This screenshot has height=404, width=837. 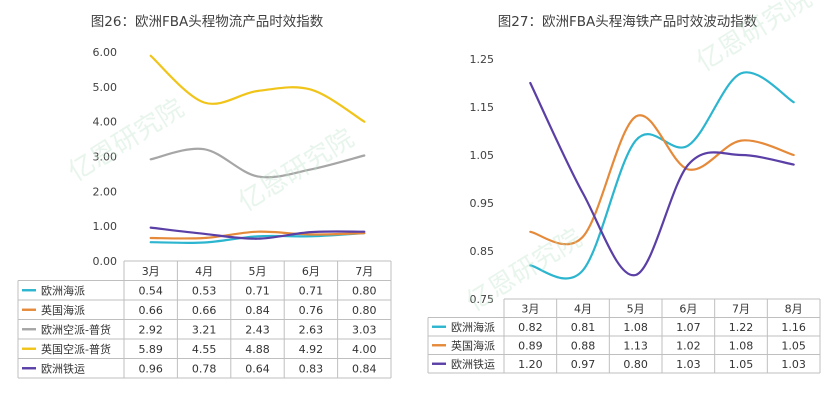 What do you see at coordinates (364, 349) in the screenshot?
I see `data-value: 4.00` at bounding box center [364, 349].